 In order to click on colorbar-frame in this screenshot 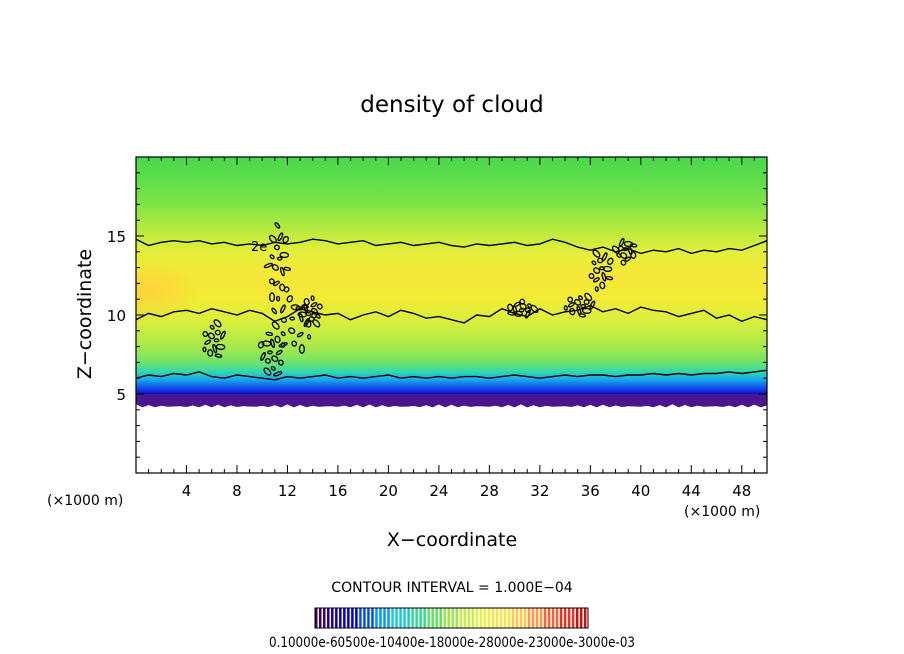, I will do `click(451, 618)`.